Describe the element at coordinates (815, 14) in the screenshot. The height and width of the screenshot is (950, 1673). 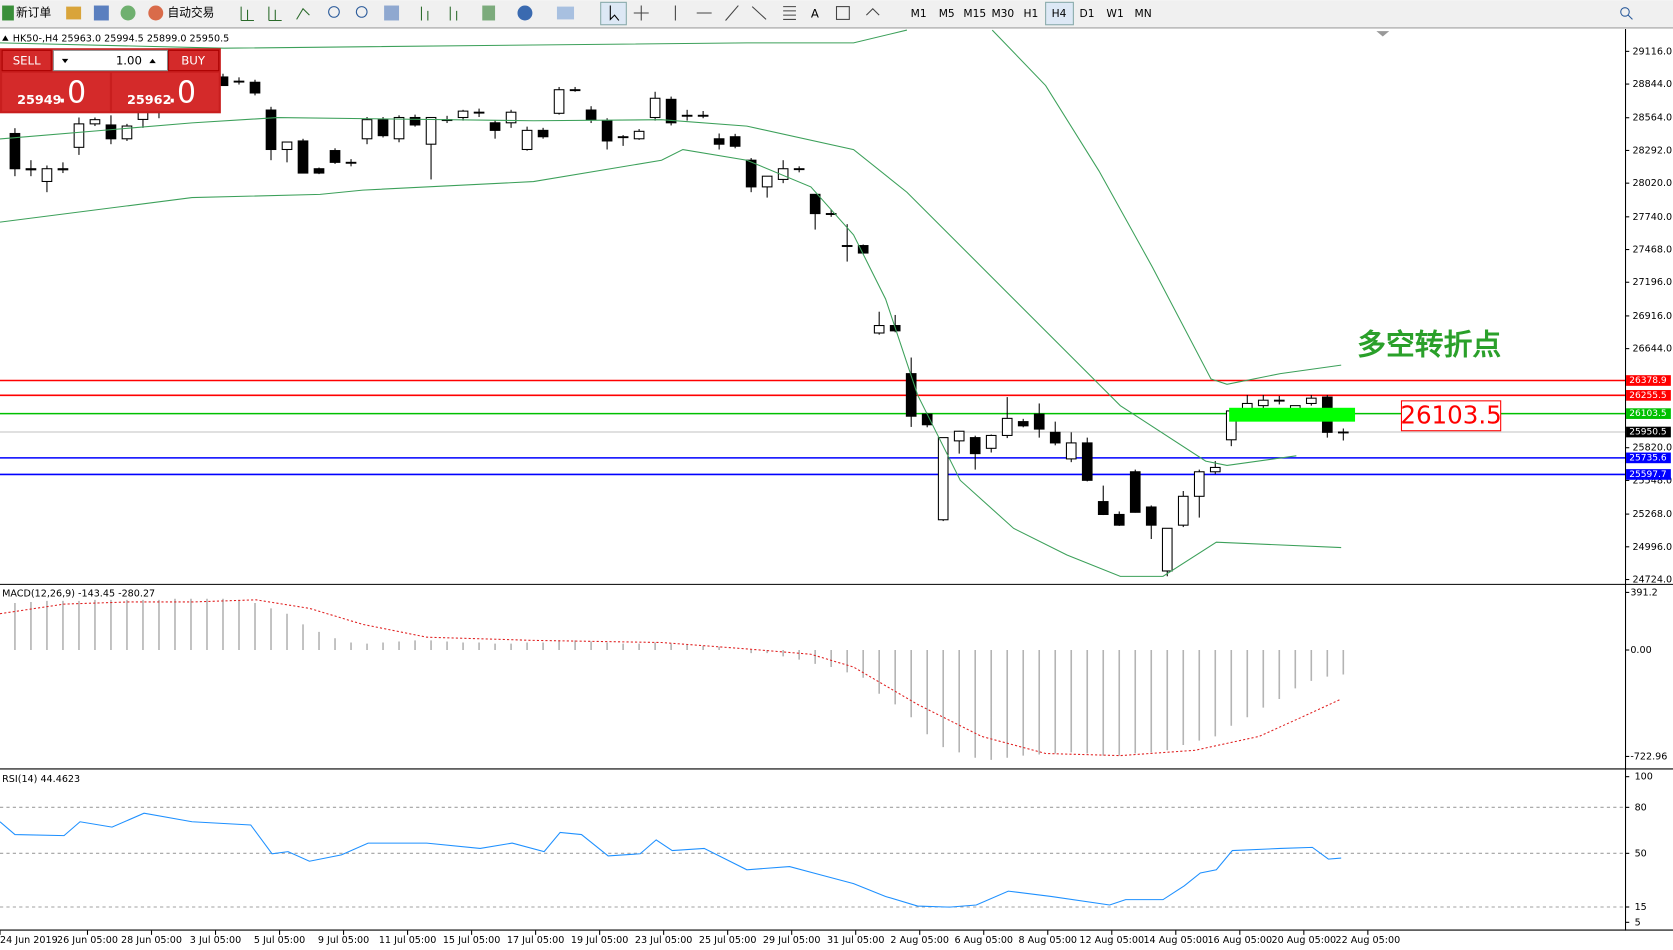
I see `text-tool: A` at that location.